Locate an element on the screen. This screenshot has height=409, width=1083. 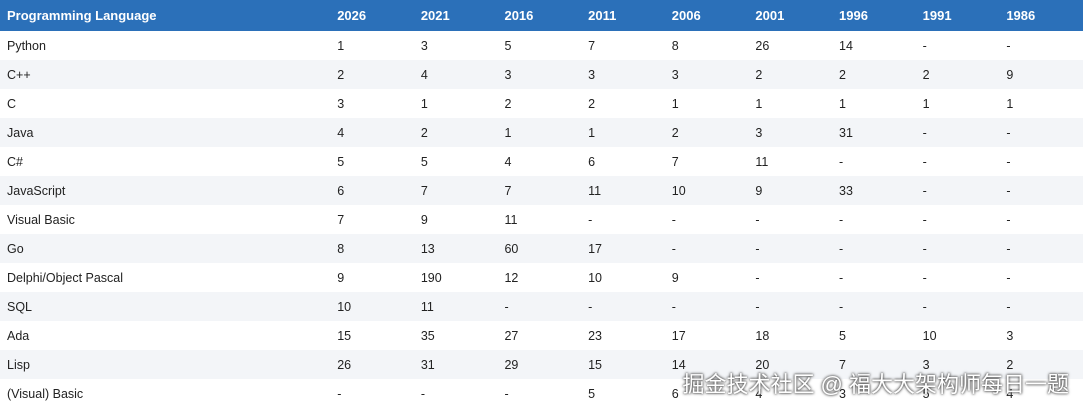
rank-cell: 8 is located at coordinates (675, 45).